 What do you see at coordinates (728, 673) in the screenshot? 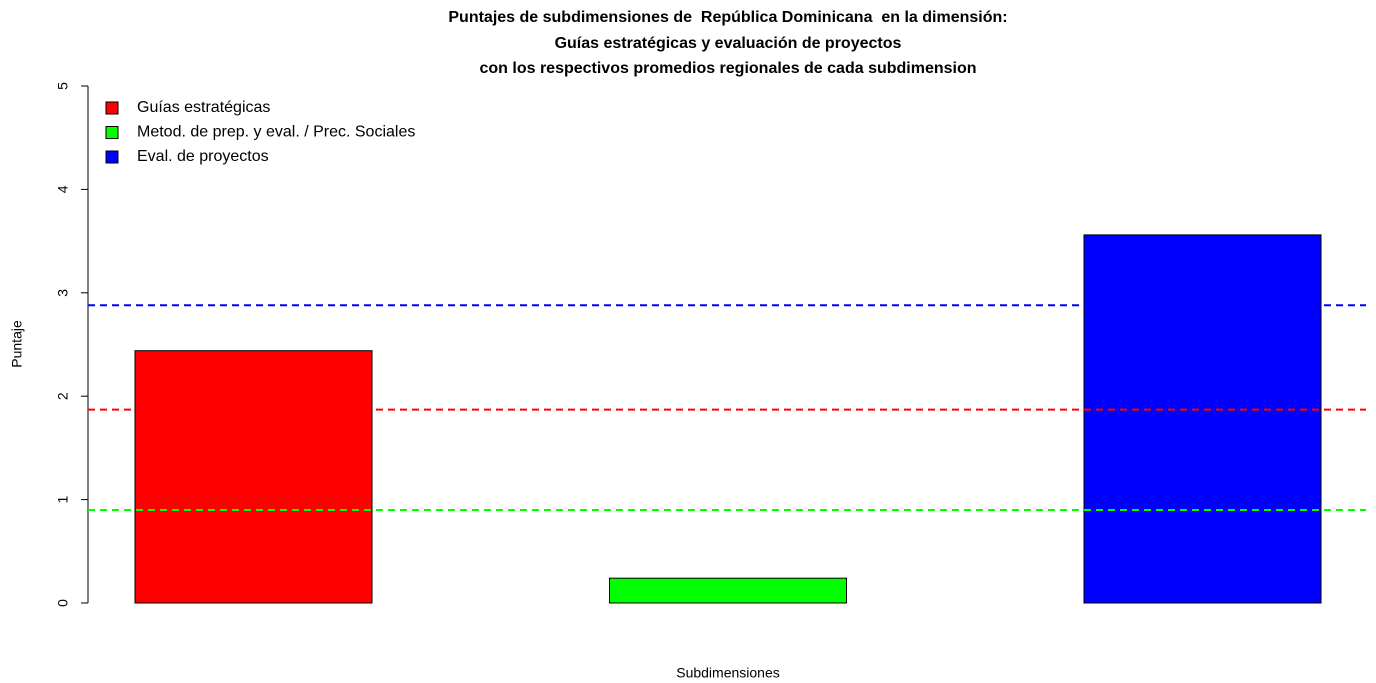
I see `x-axis-label: Subdimensiones` at bounding box center [728, 673].